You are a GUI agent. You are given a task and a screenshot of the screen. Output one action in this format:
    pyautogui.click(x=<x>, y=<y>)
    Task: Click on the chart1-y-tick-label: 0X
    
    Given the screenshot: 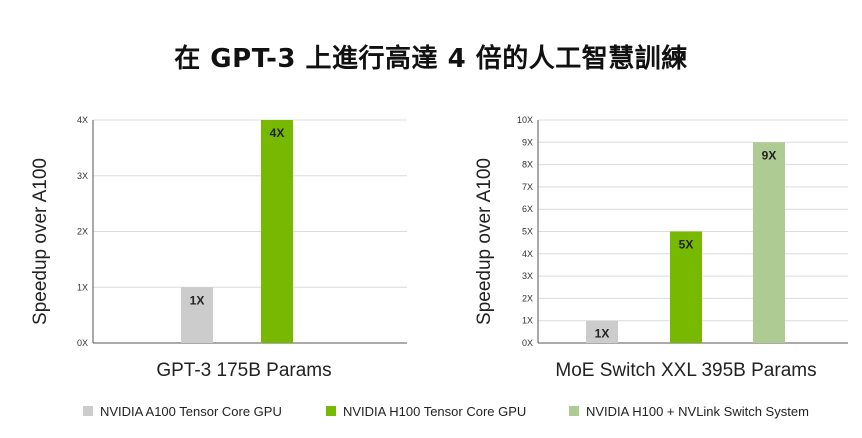 What is the action you would take?
    pyautogui.click(x=82, y=343)
    